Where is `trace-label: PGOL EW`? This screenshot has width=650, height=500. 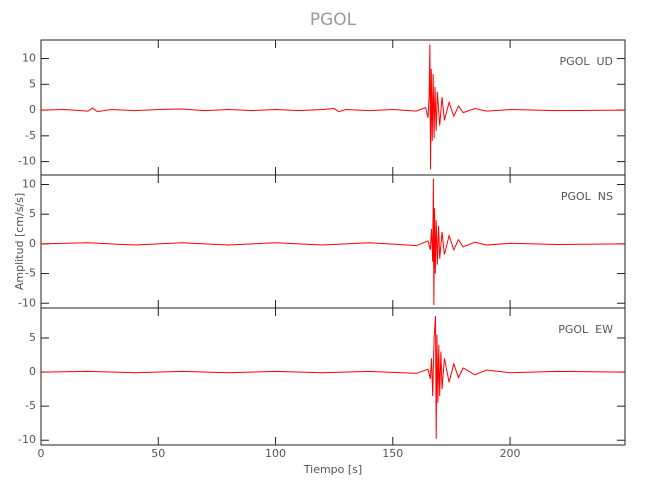 trace-label: PGOL EW is located at coordinates (585, 329).